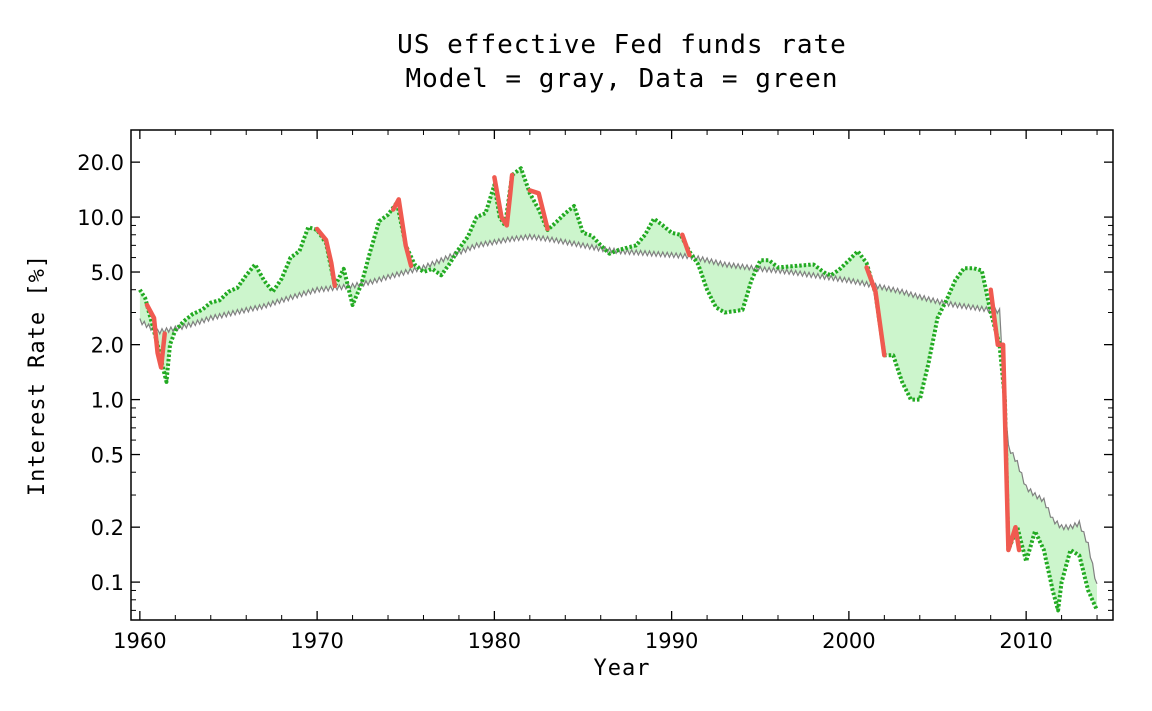 This screenshot has height=711, width=1152. What do you see at coordinates (100, 163) in the screenshot?
I see `y-tick-label: 20.0` at bounding box center [100, 163].